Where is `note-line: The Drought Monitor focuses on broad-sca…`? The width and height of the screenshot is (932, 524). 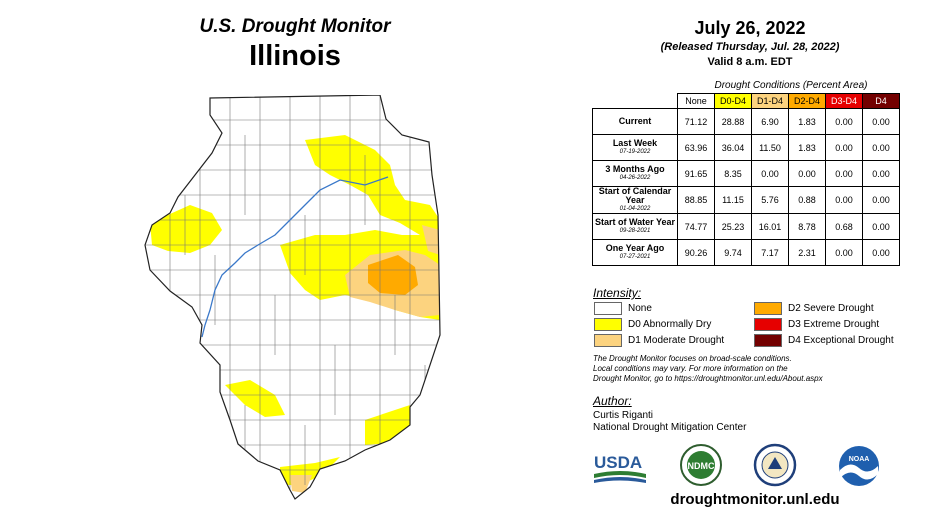
note-line: The Drought Monitor focuses on broad-sca… is located at coordinates (692, 358).